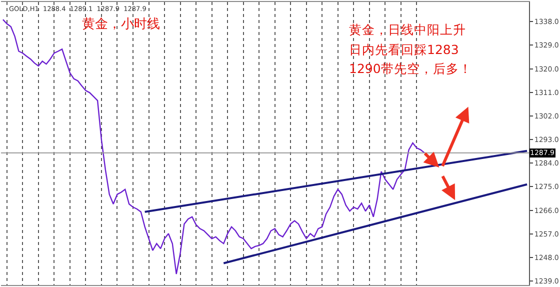  Describe the element at coordinates (404, 49) in the screenshot. I see `annotation: 日内先看回踩1283` at that location.